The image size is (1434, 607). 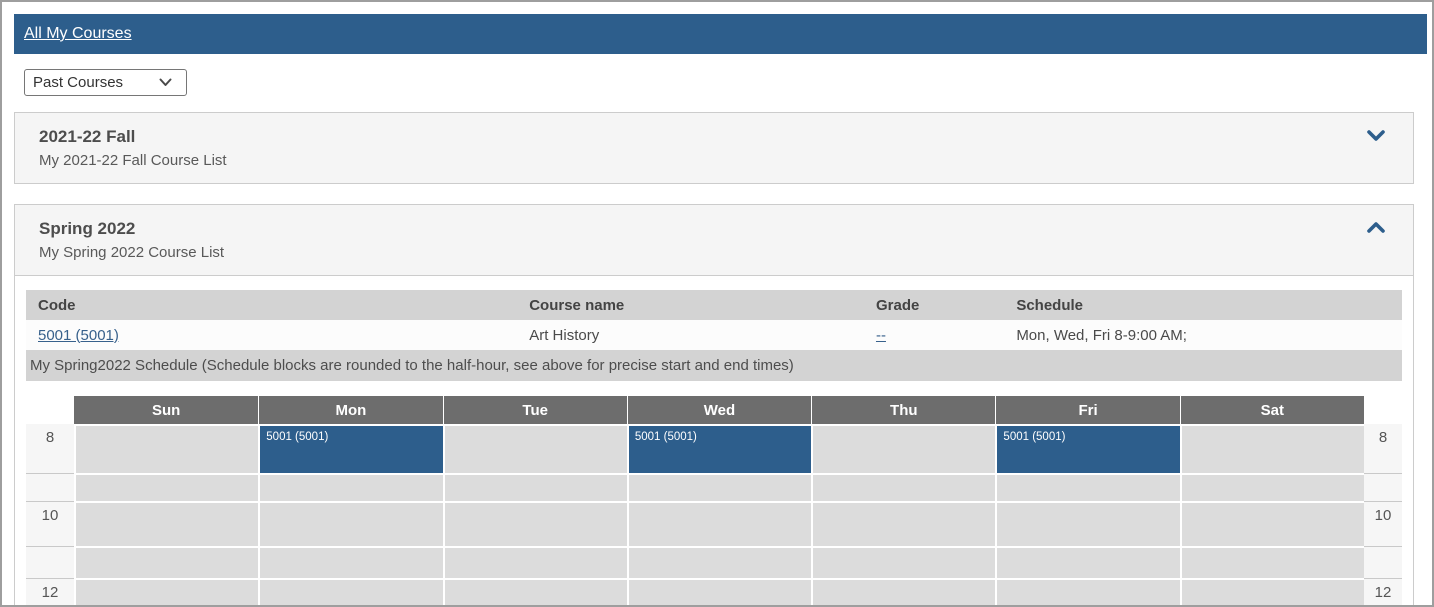 I want to click on section-title: 2021-22 Fall, so click(x=87, y=136).